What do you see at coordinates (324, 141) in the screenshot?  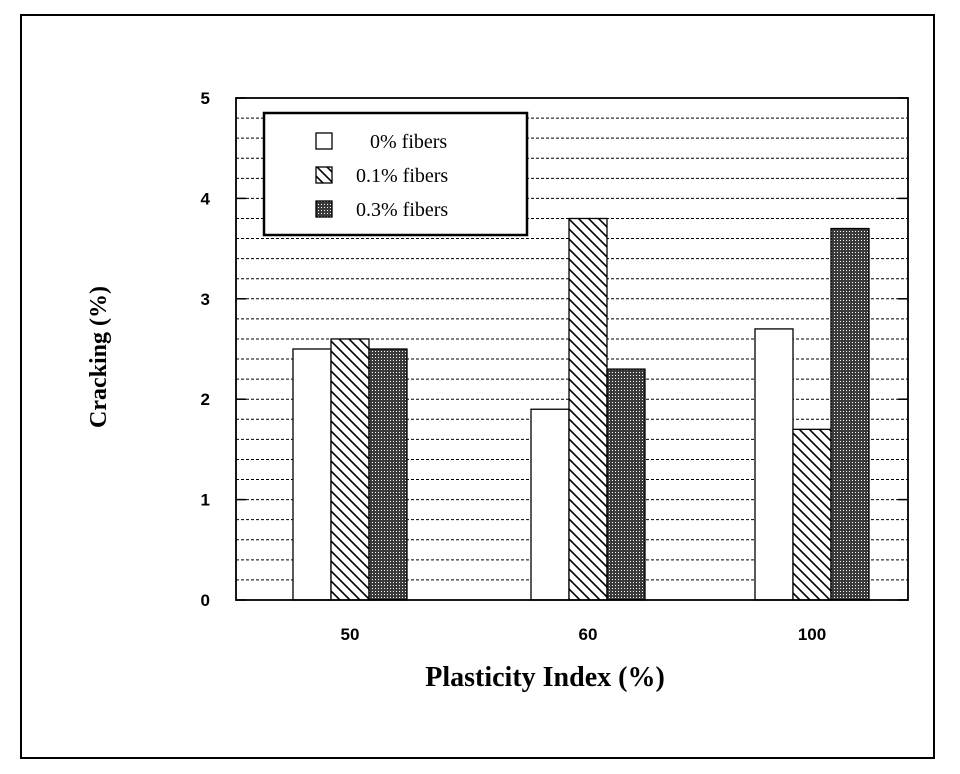 I see `legend-swatch-0pct` at bounding box center [324, 141].